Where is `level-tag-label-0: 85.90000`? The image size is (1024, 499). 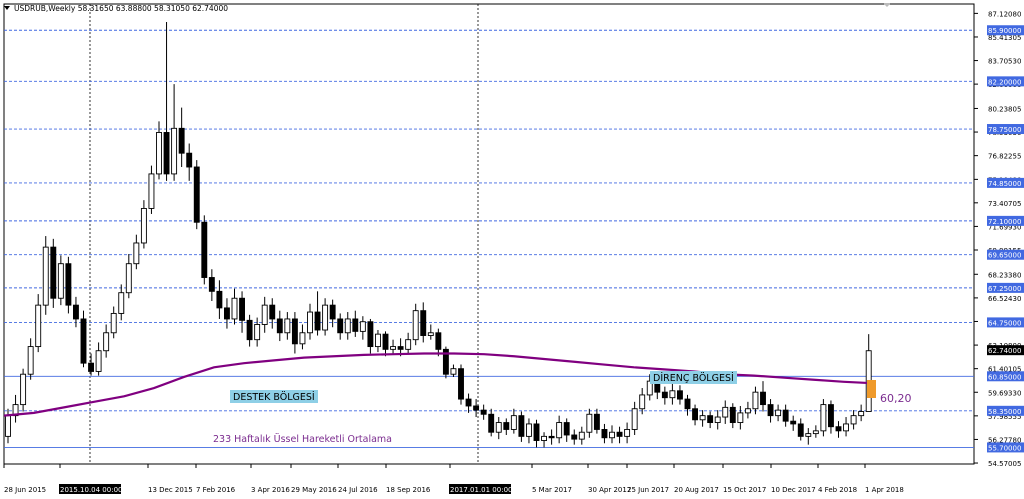 level-tag-label-0: 85.90000 is located at coordinates (1004, 31).